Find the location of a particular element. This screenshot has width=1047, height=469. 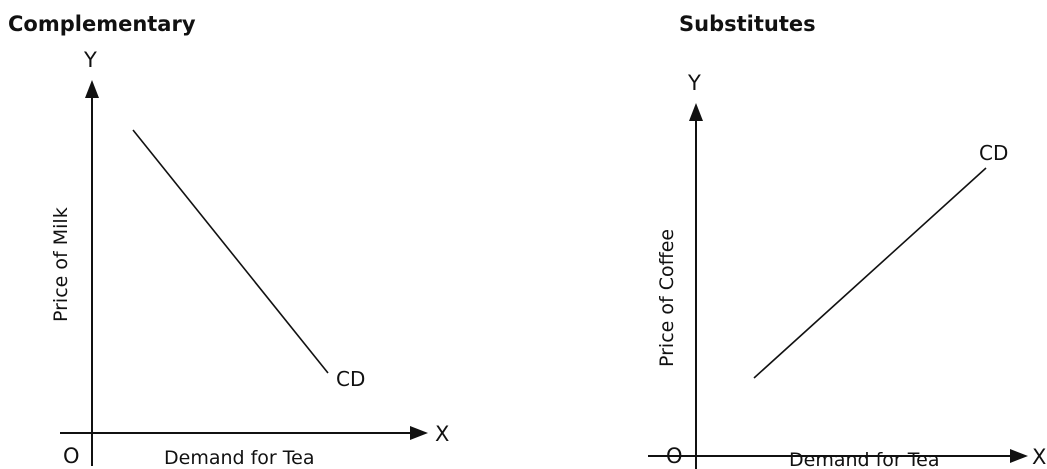

y-axis-label: Price of Milk is located at coordinates (61, 264).